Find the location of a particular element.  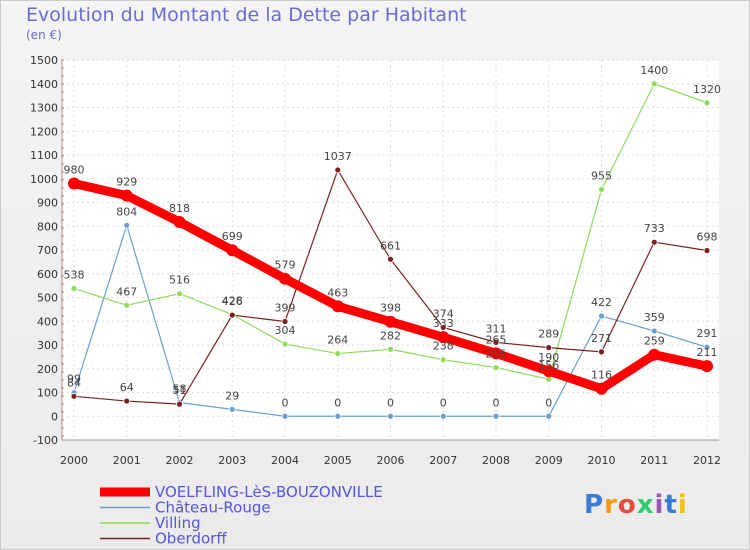

data-label: 463 is located at coordinates (337, 292).